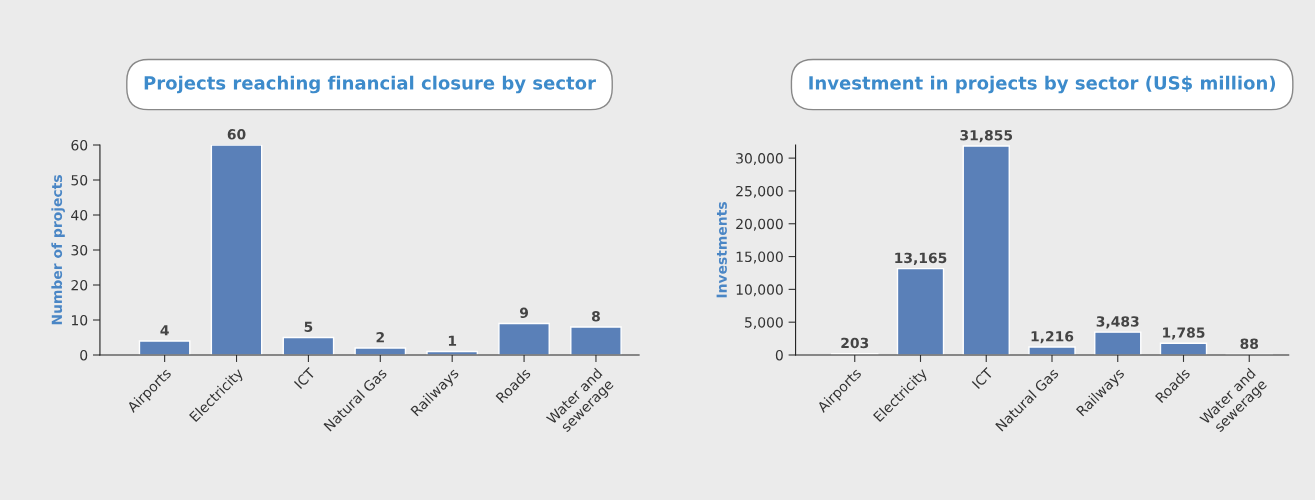 The height and width of the screenshot is (500, 1315). Describe the element at coordinates (1249, 343) in the screenshot. I see `data-label: 88` at that location.